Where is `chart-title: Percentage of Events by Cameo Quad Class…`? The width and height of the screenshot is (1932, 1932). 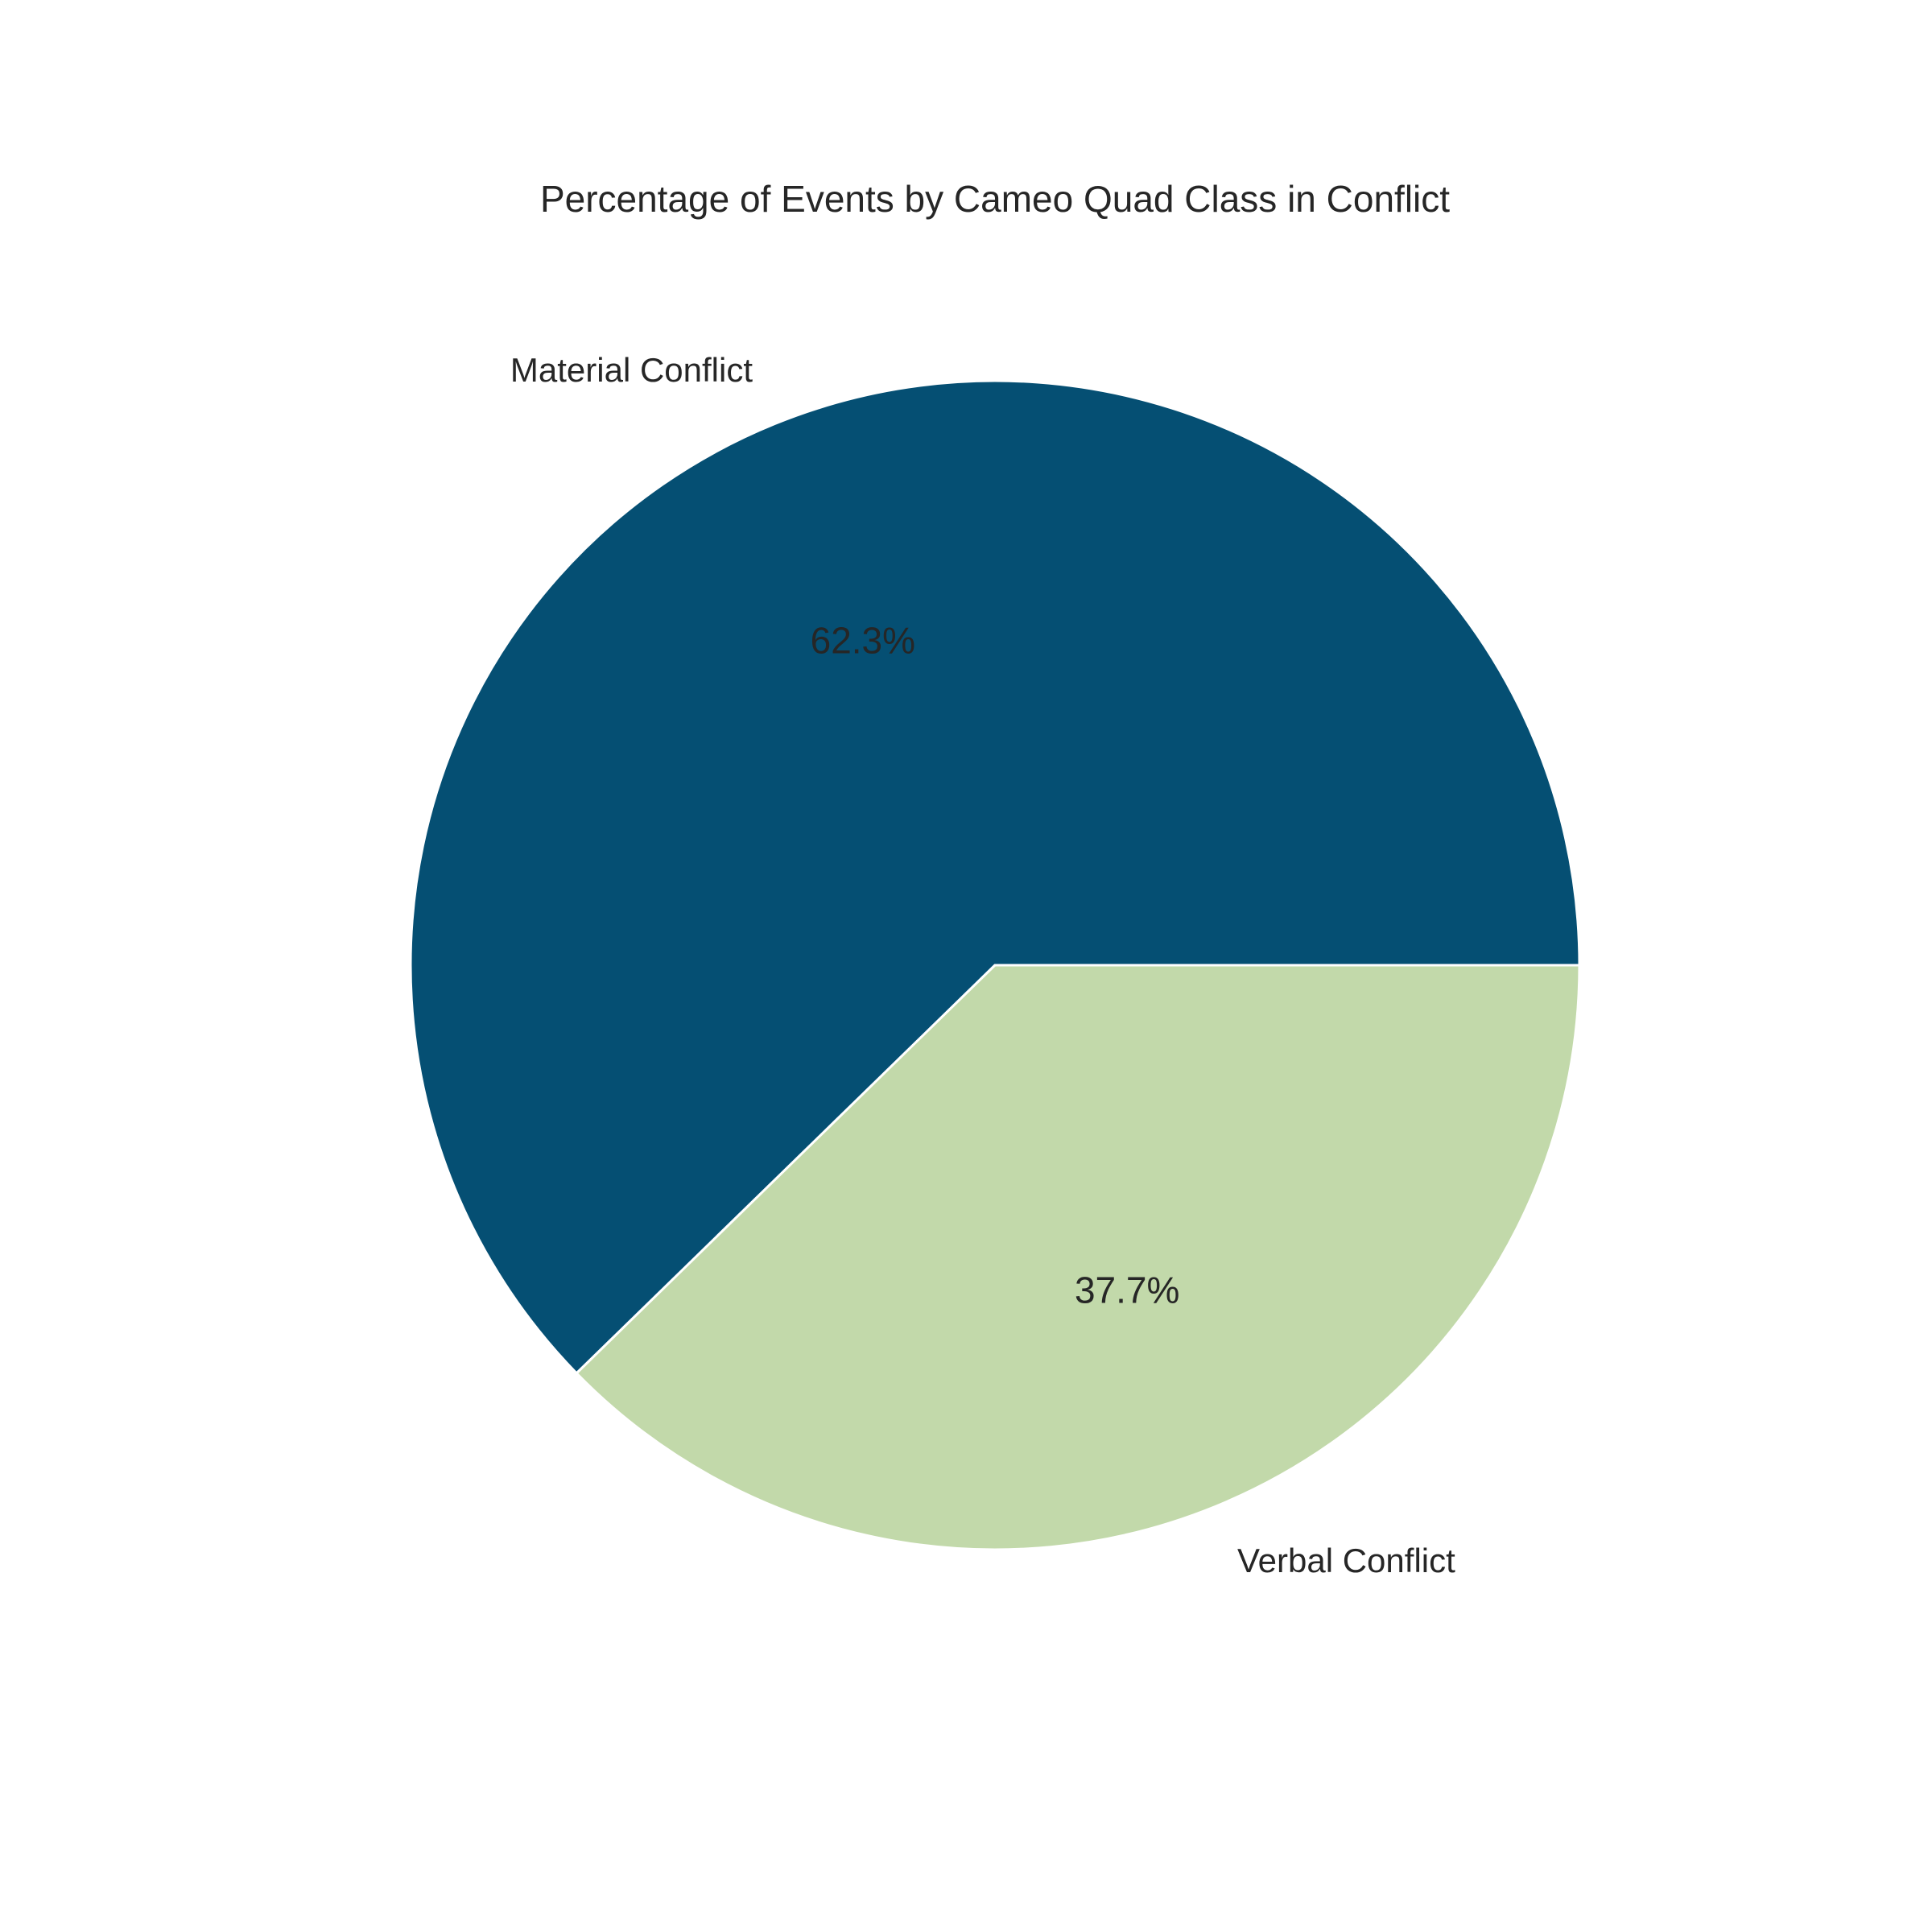
chart-title: Percentage of Events by Cameo Quad Class… is located at coordinates (995, 199).